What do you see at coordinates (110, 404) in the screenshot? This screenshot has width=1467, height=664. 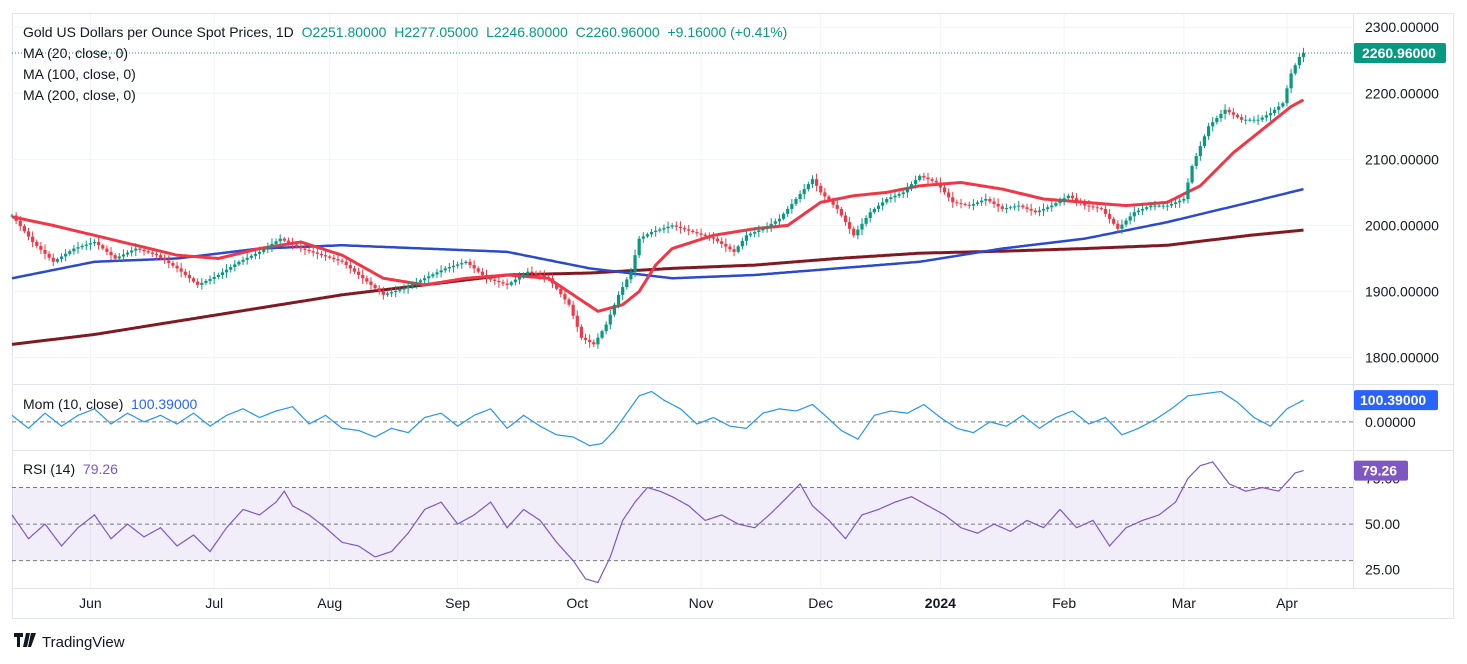 I see `mom-legend: Mom (10, close) 100.39000` at bounding box center [110, 404].